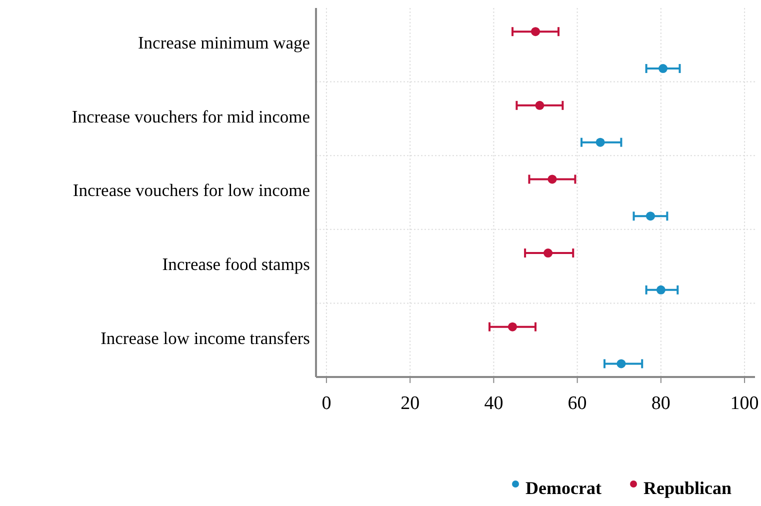 This screenshot has height=506, width=761. I want to click on y-tick-label: Increase minimum wage, so click(224, 42).